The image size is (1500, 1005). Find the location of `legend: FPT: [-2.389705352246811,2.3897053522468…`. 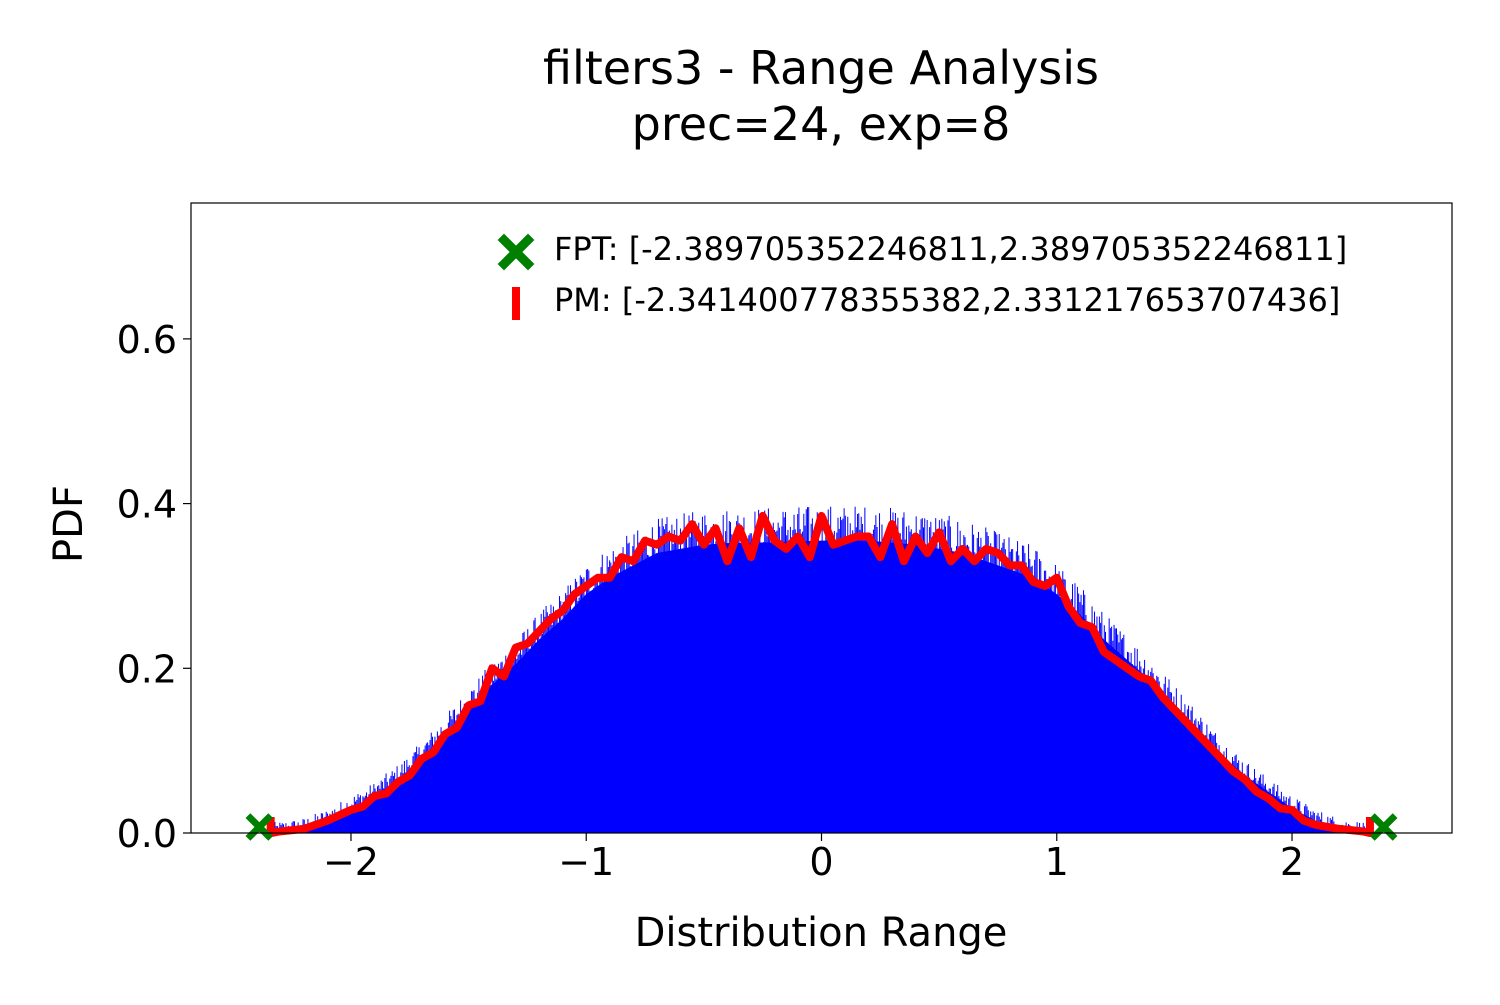

legend: FPT: [-2.389705352246811,2.3897053522468… is located at coordinates (922, 275).